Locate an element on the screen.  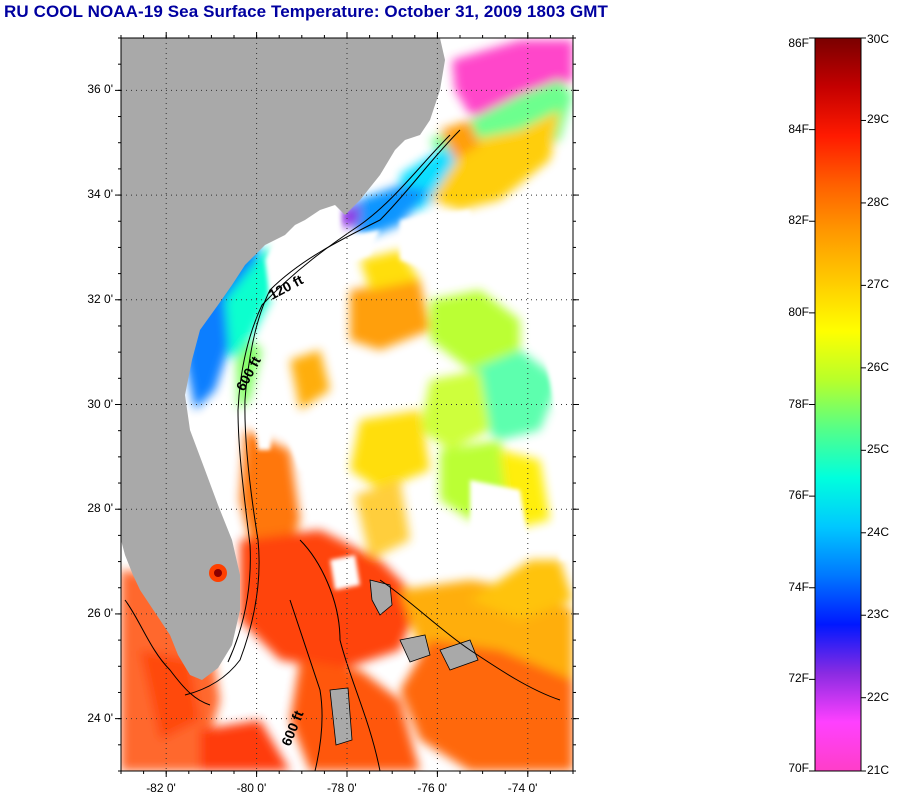
lat-tick-label: 24 0' is located at coordinates (100, 717).